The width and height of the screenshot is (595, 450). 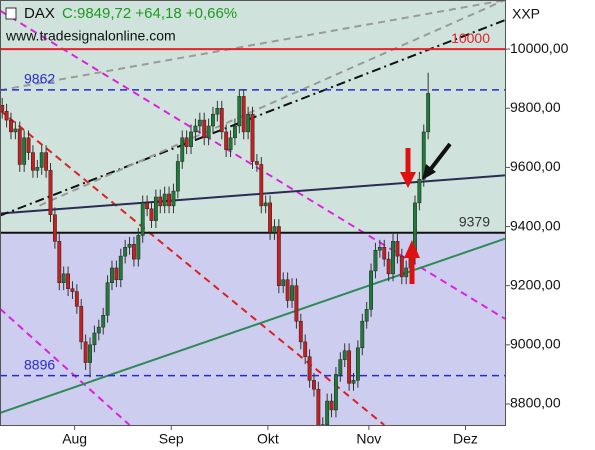 What do you see at coordinates (368, 439) in the screenshot?
I see `x-tick-label: Nov` at bounding box center [368, 439].